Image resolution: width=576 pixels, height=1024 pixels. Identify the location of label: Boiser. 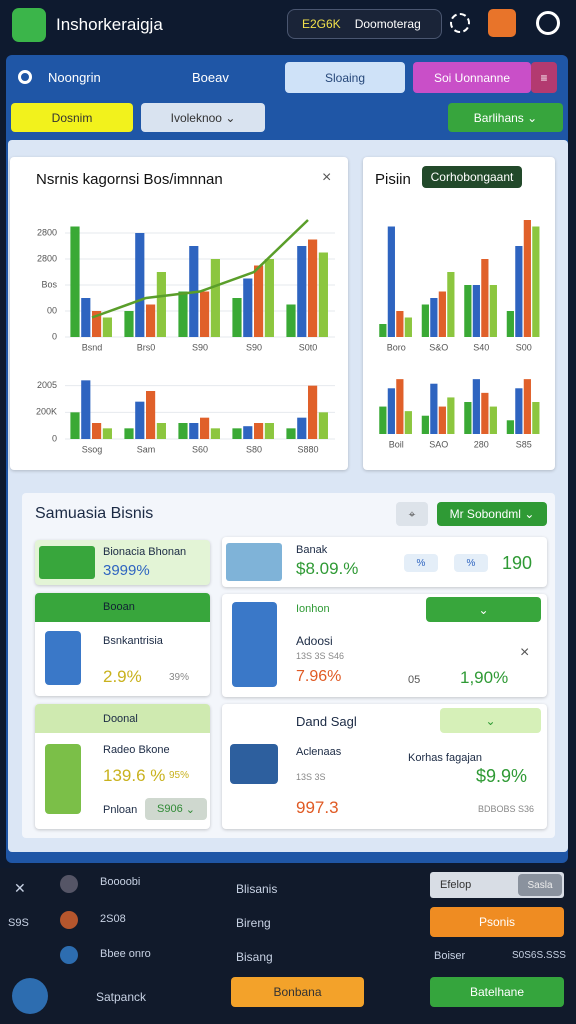
(450, 956).